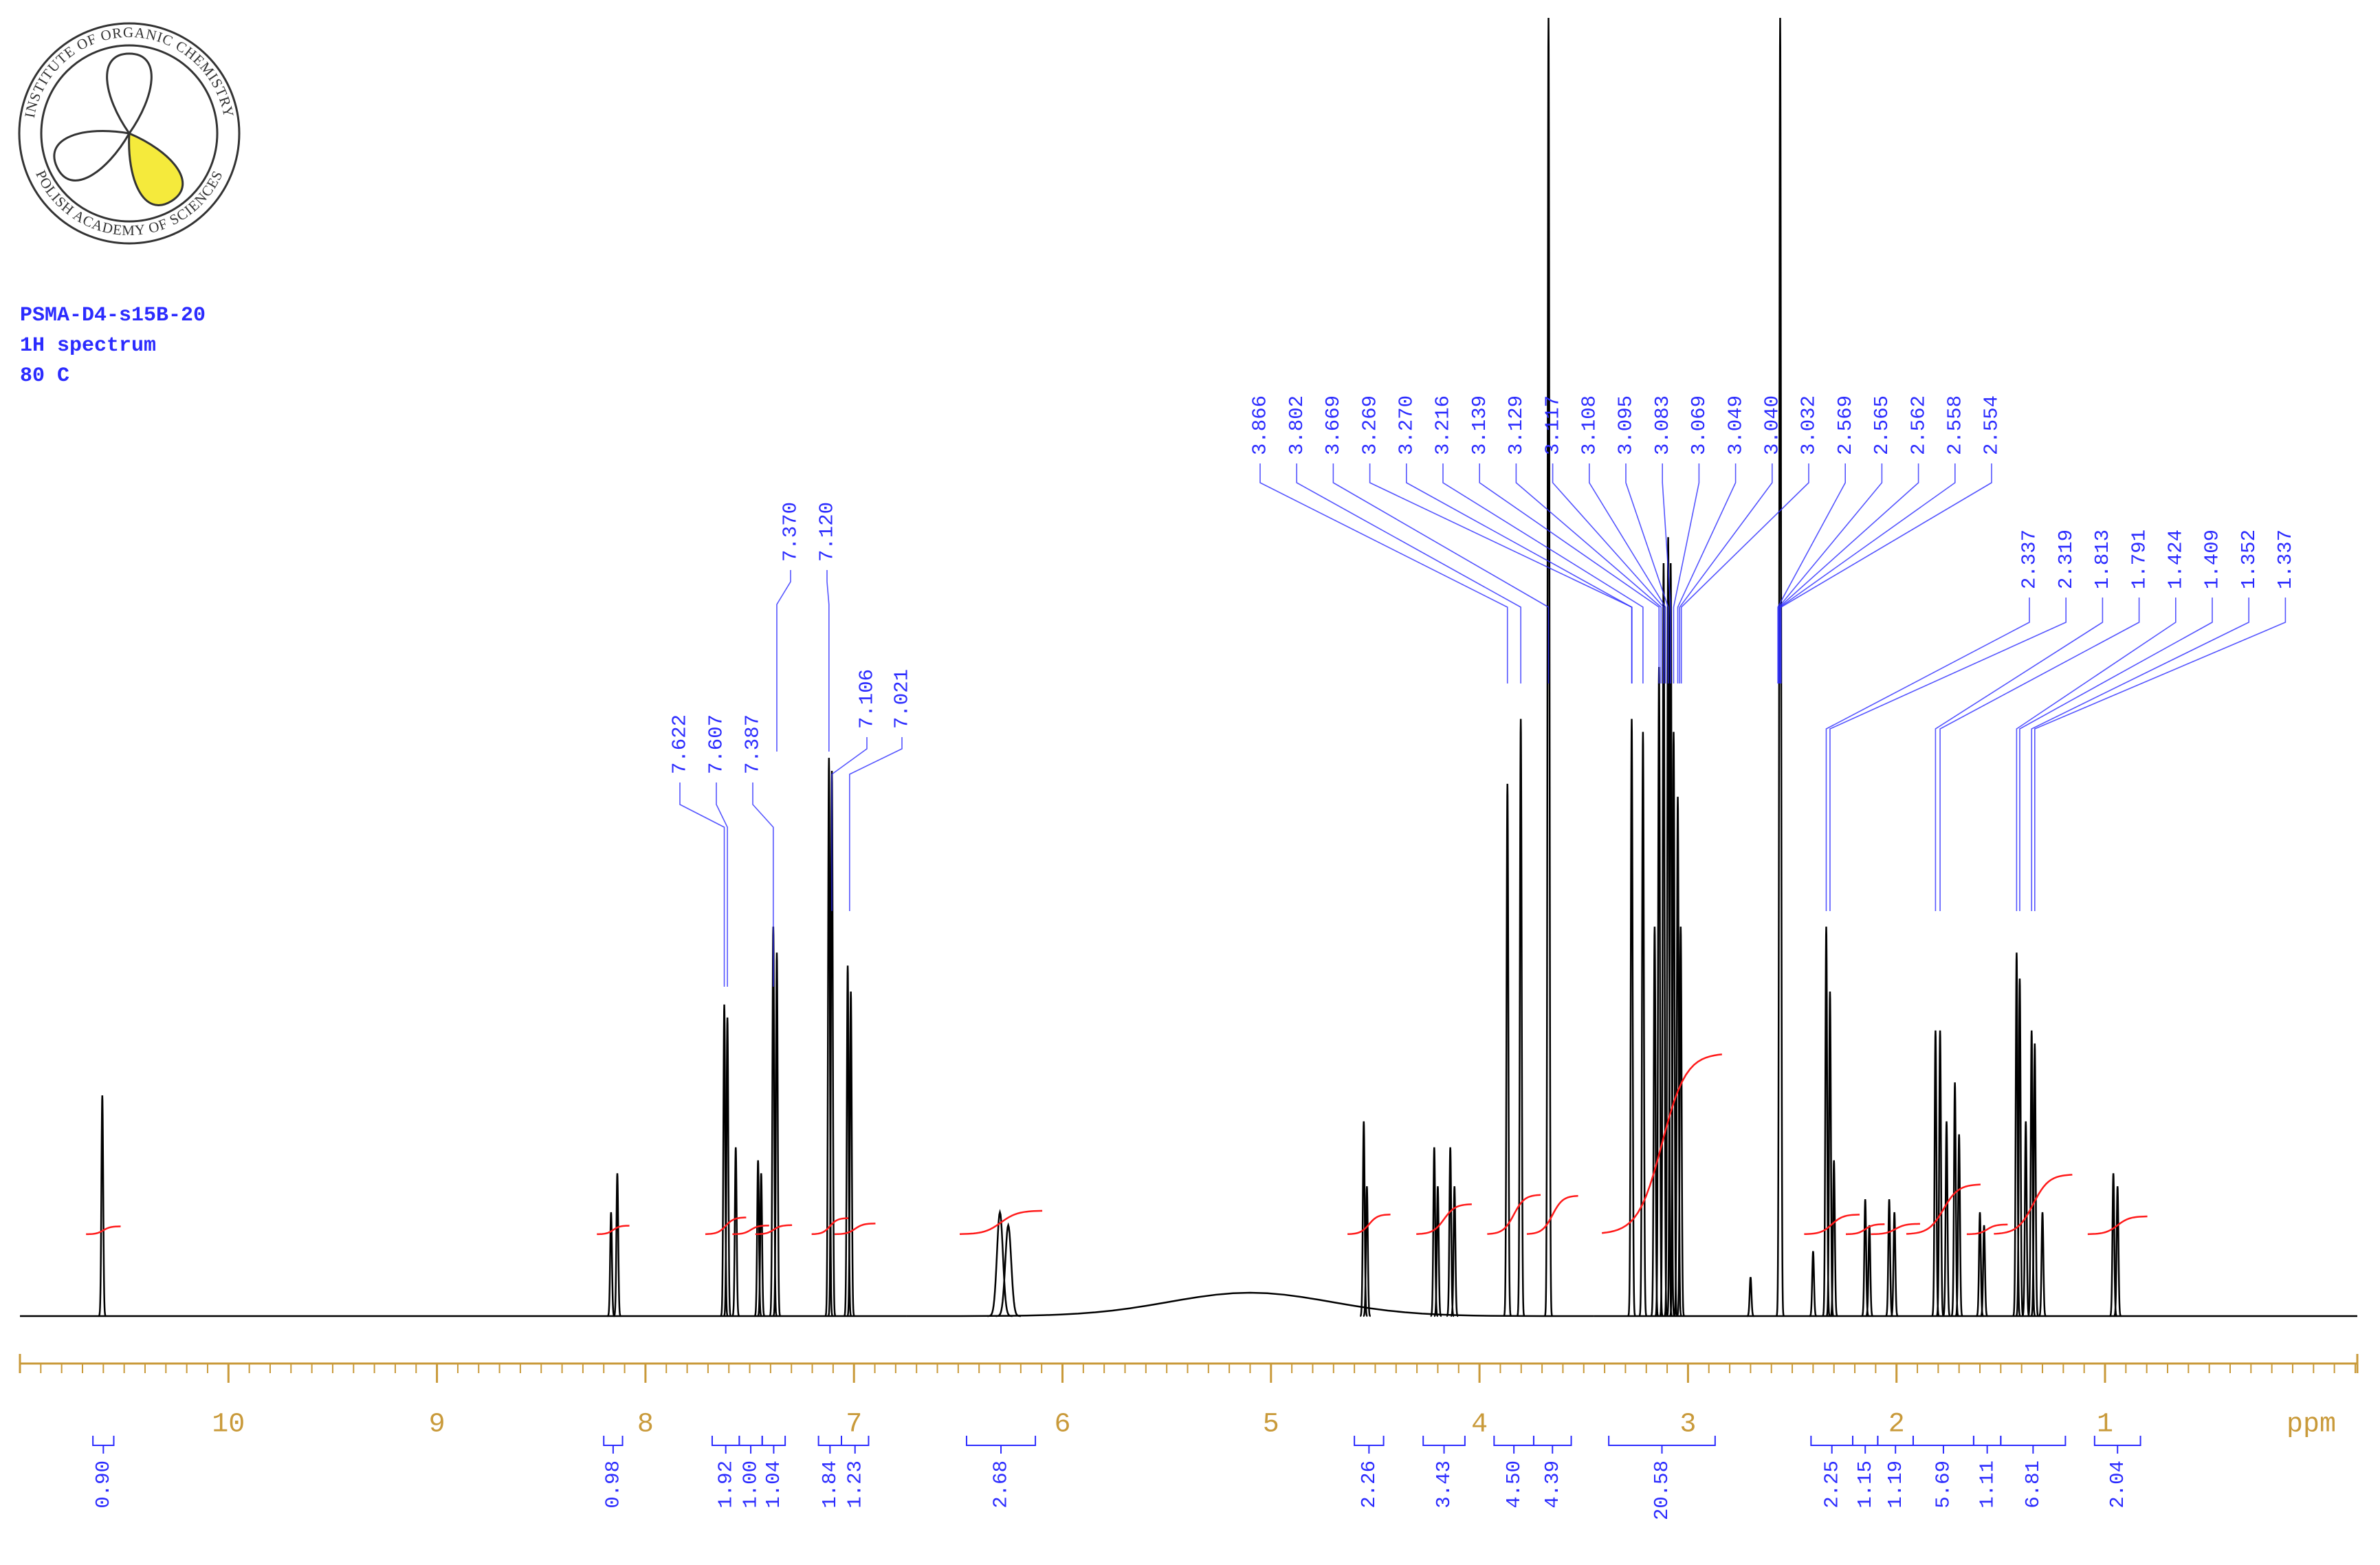  What do you see at coordinates (1882, 425) in the screenshot?
I see `peak-label: 2.565` at bounding box center [1882, 425].